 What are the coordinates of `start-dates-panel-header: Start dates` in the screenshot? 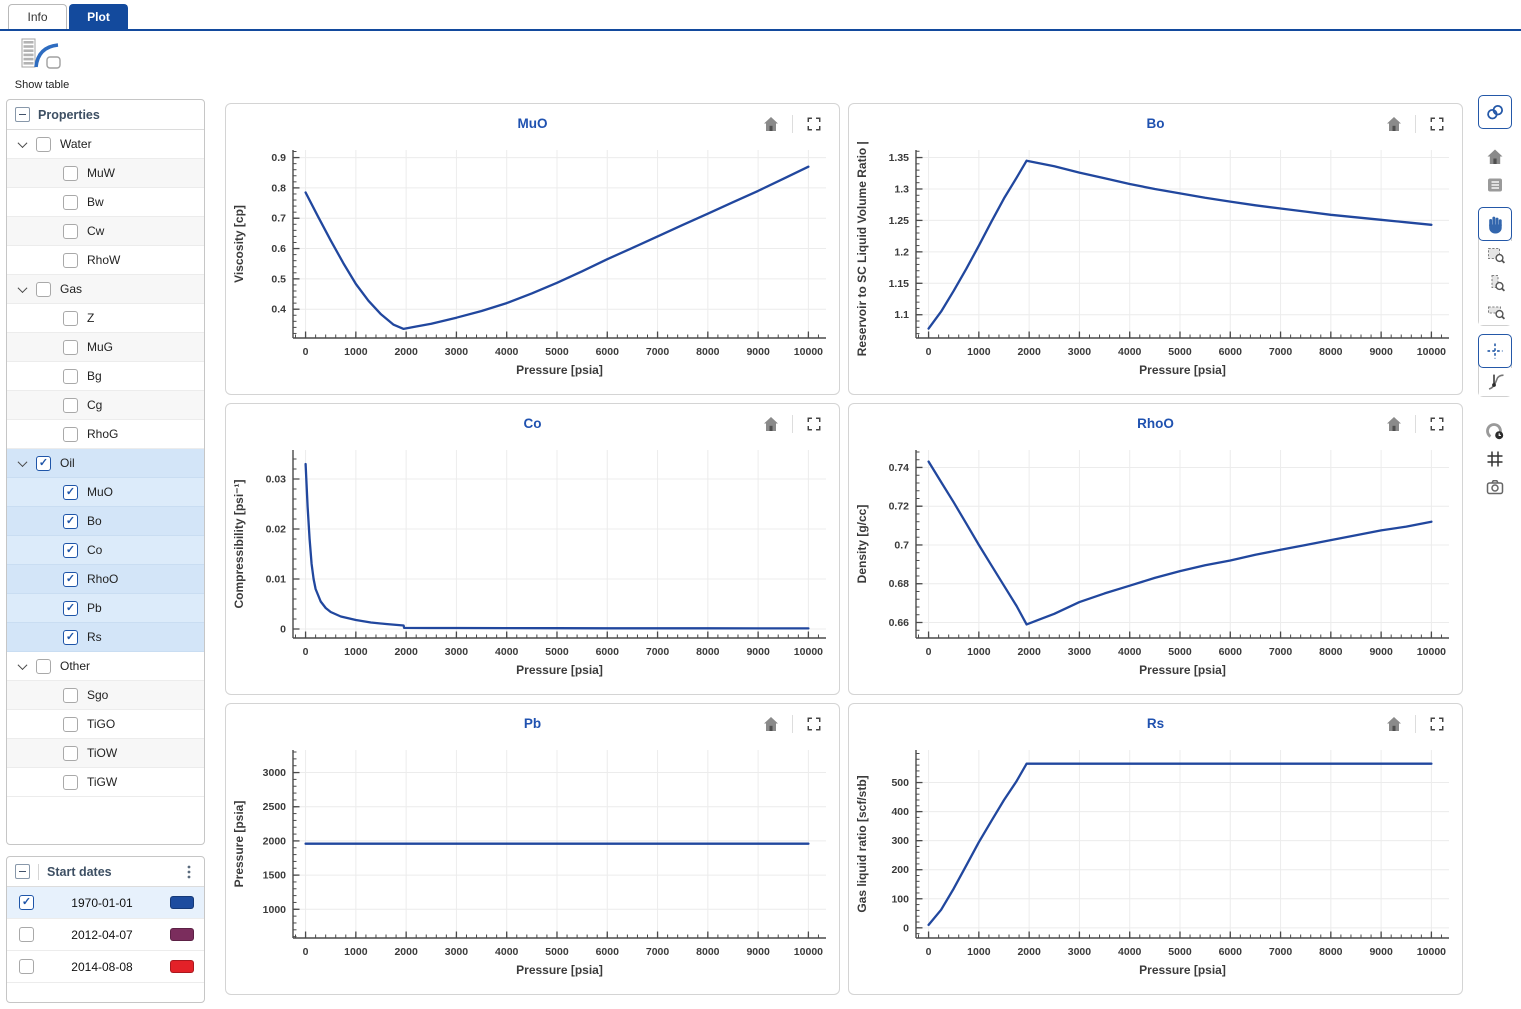 It's located at (105, 872).